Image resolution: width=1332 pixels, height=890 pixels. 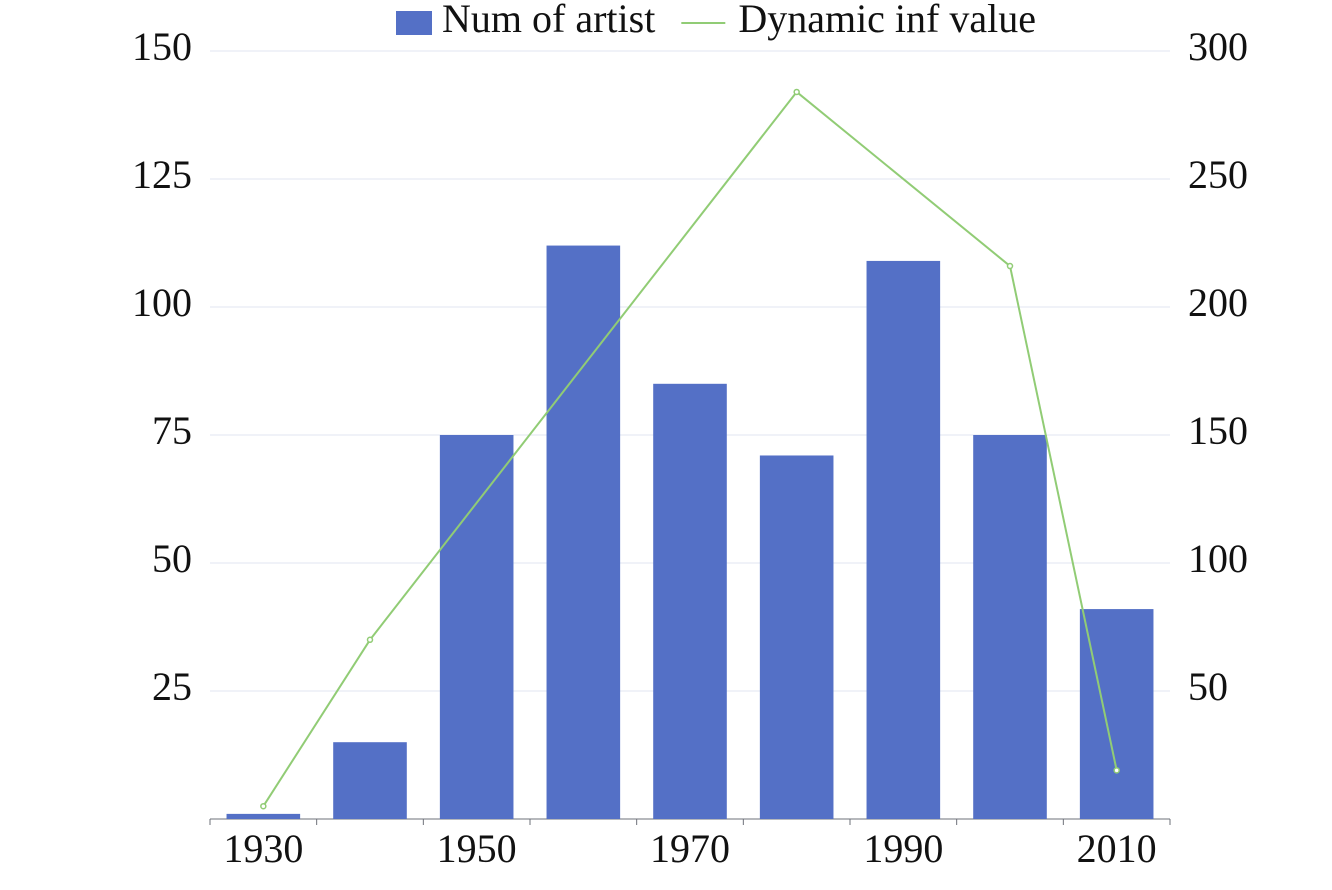 What do you see at coordinates (162, 46) in the screenshot?
I see `y-tick-label: 150` at bounding box center [162, 46].